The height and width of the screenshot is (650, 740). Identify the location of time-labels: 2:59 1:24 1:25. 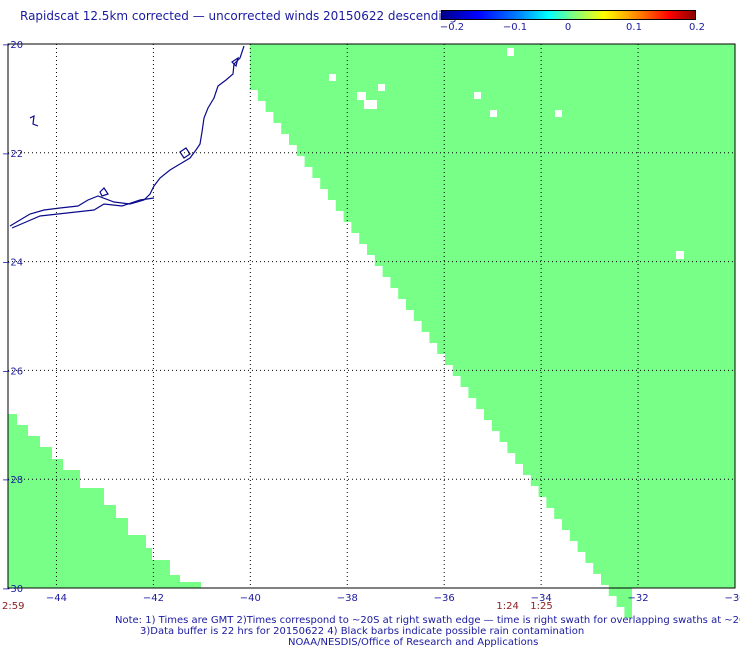
(277, 606).